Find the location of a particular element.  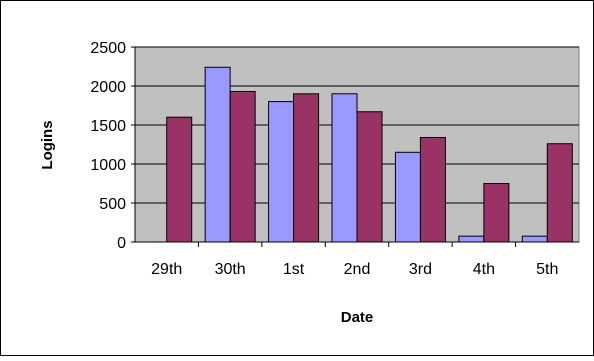

x-tick-labels: 29th 30th 1st 2nd 3rd 4th 5th is located at coordinates (354, 269).